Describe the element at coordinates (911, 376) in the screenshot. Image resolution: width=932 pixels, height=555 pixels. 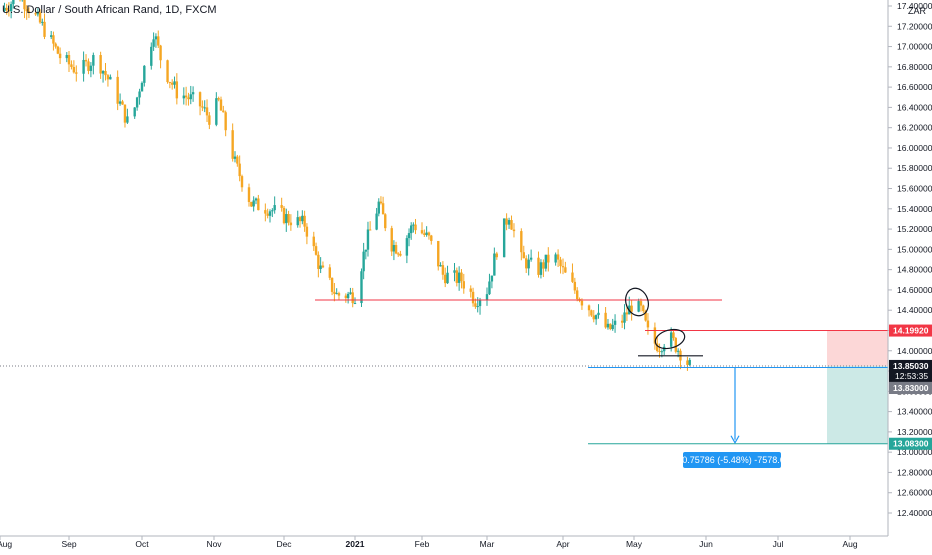
I see `countdown-tag: 12:53:35` at that location.